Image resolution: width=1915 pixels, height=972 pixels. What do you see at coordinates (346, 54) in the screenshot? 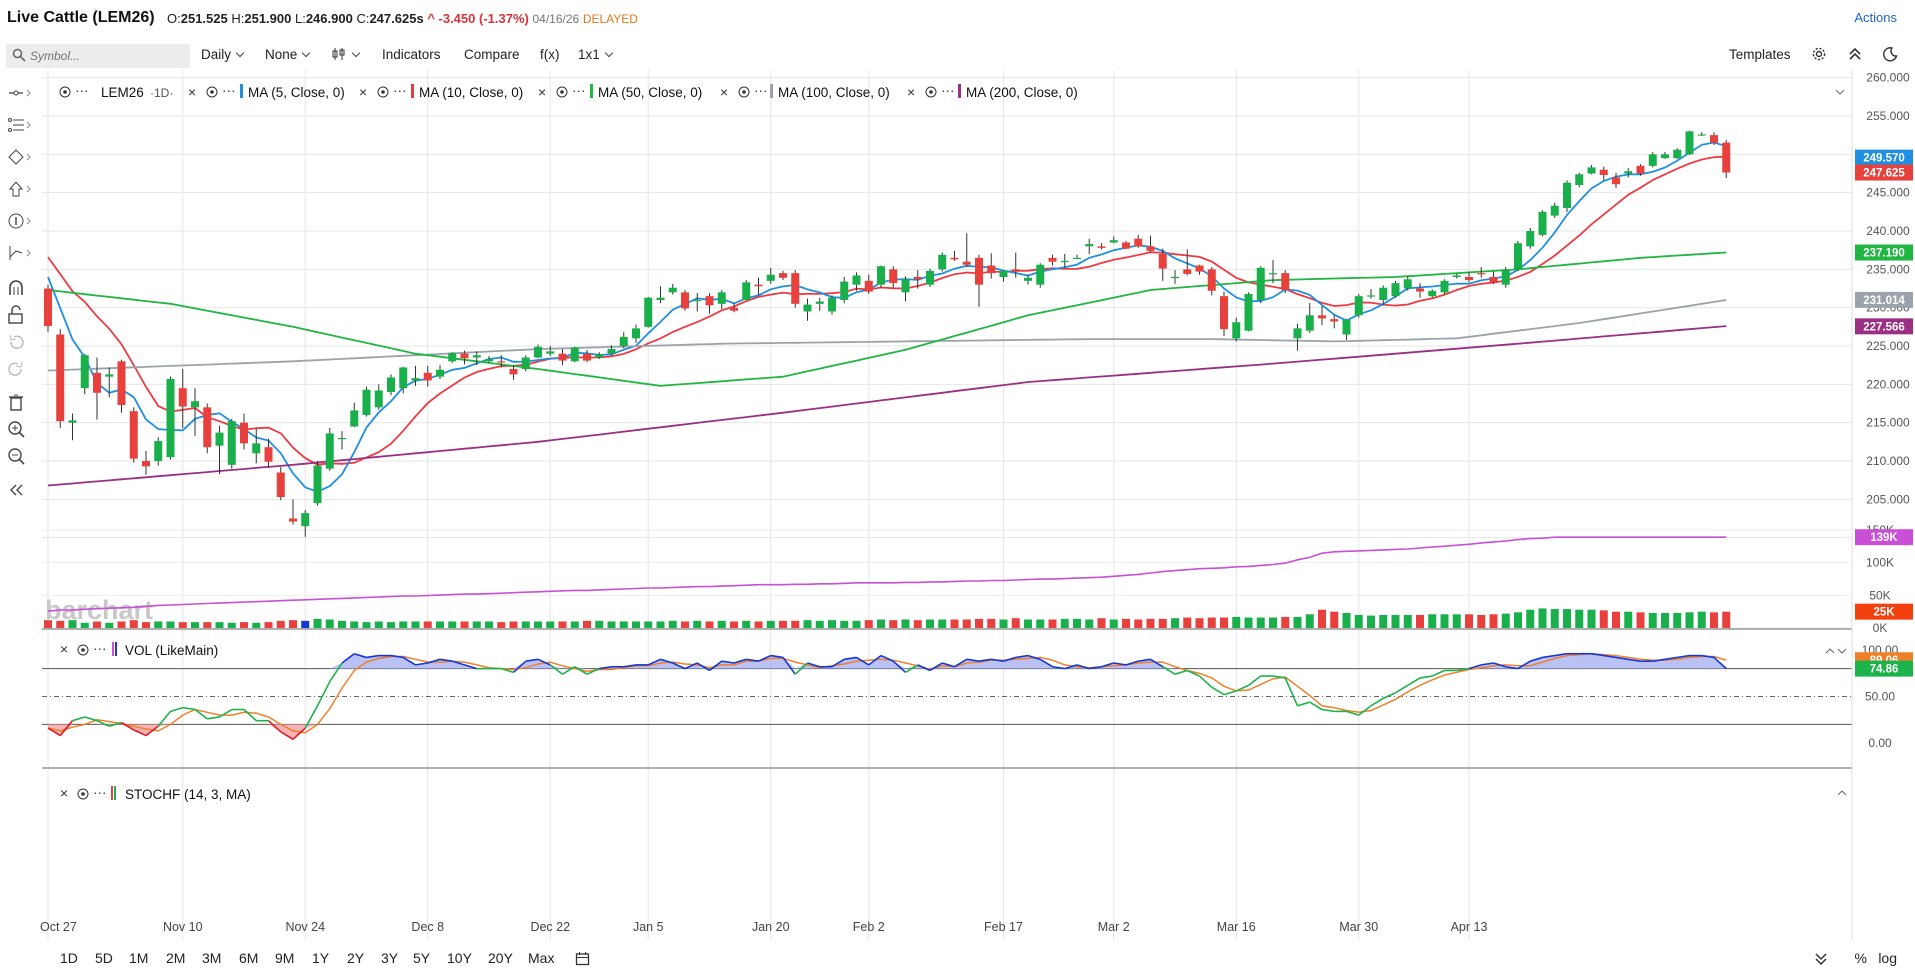
I see `chart-type-dropdown` at bounding box center [346, 54].